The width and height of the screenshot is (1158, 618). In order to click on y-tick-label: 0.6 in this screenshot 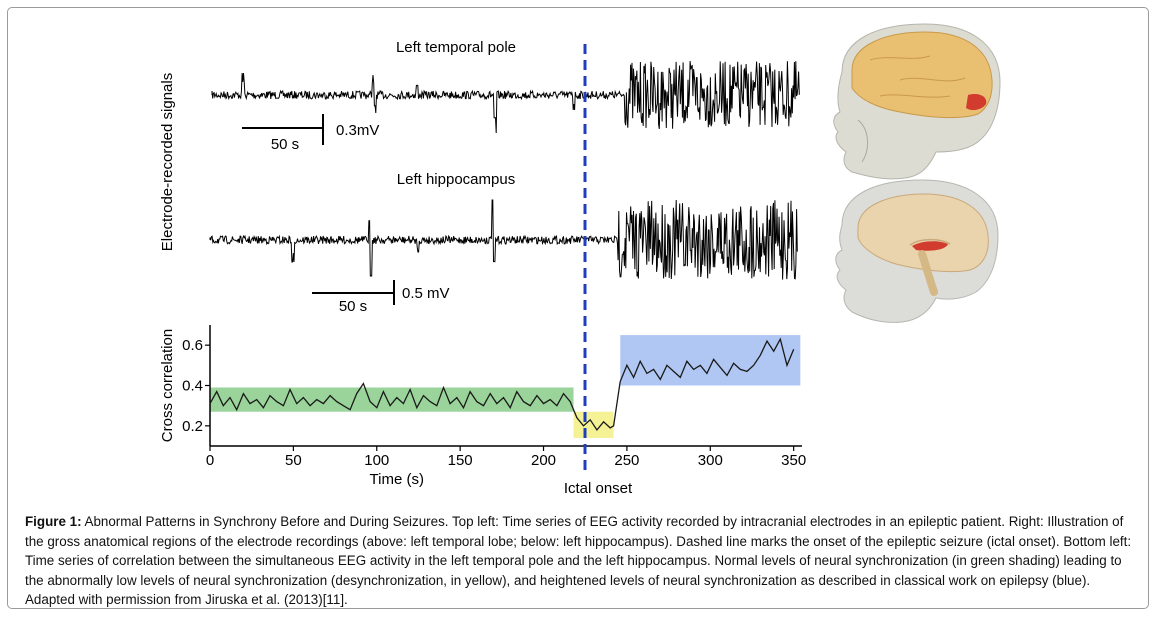, I will do `click(192, 345)`.